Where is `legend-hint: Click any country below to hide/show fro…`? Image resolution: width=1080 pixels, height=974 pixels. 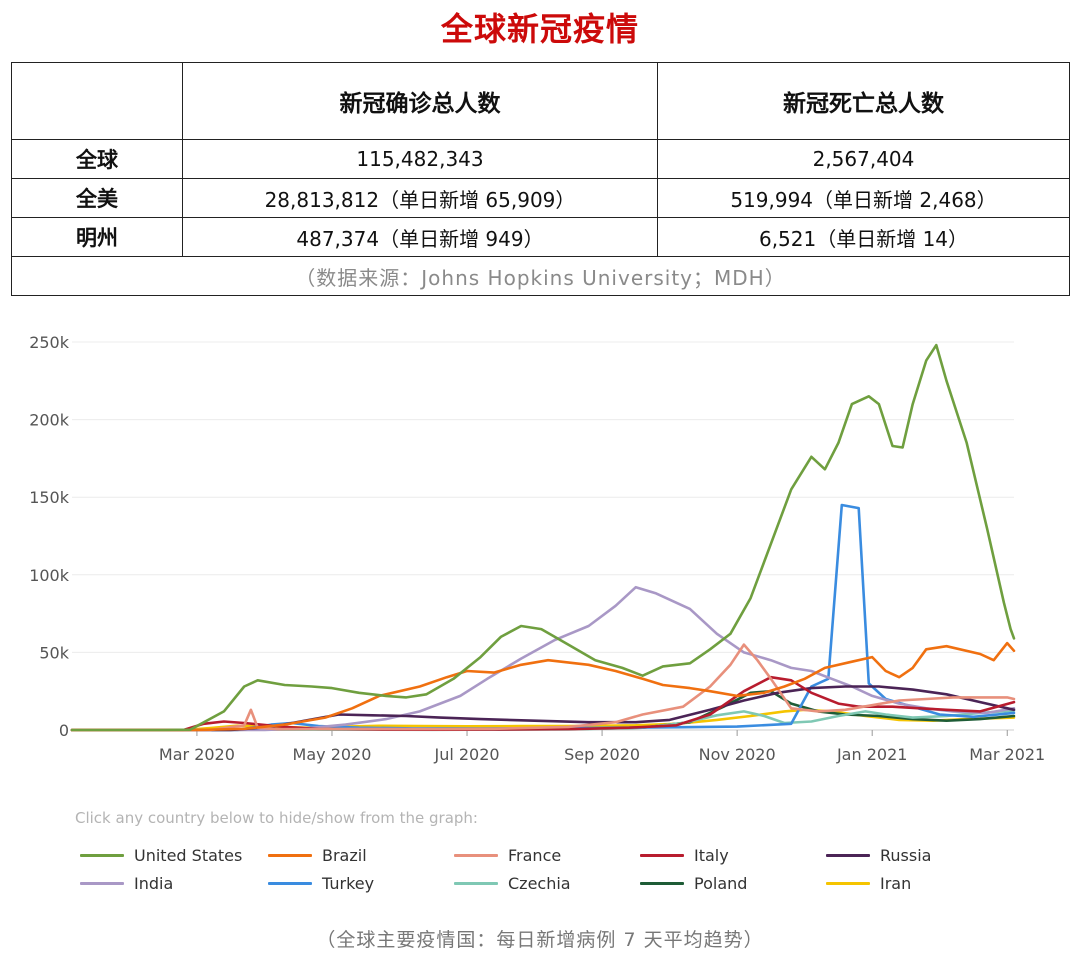 legend-hint: Click any country below to hide/show fro… is located at coordinates (276, 818).